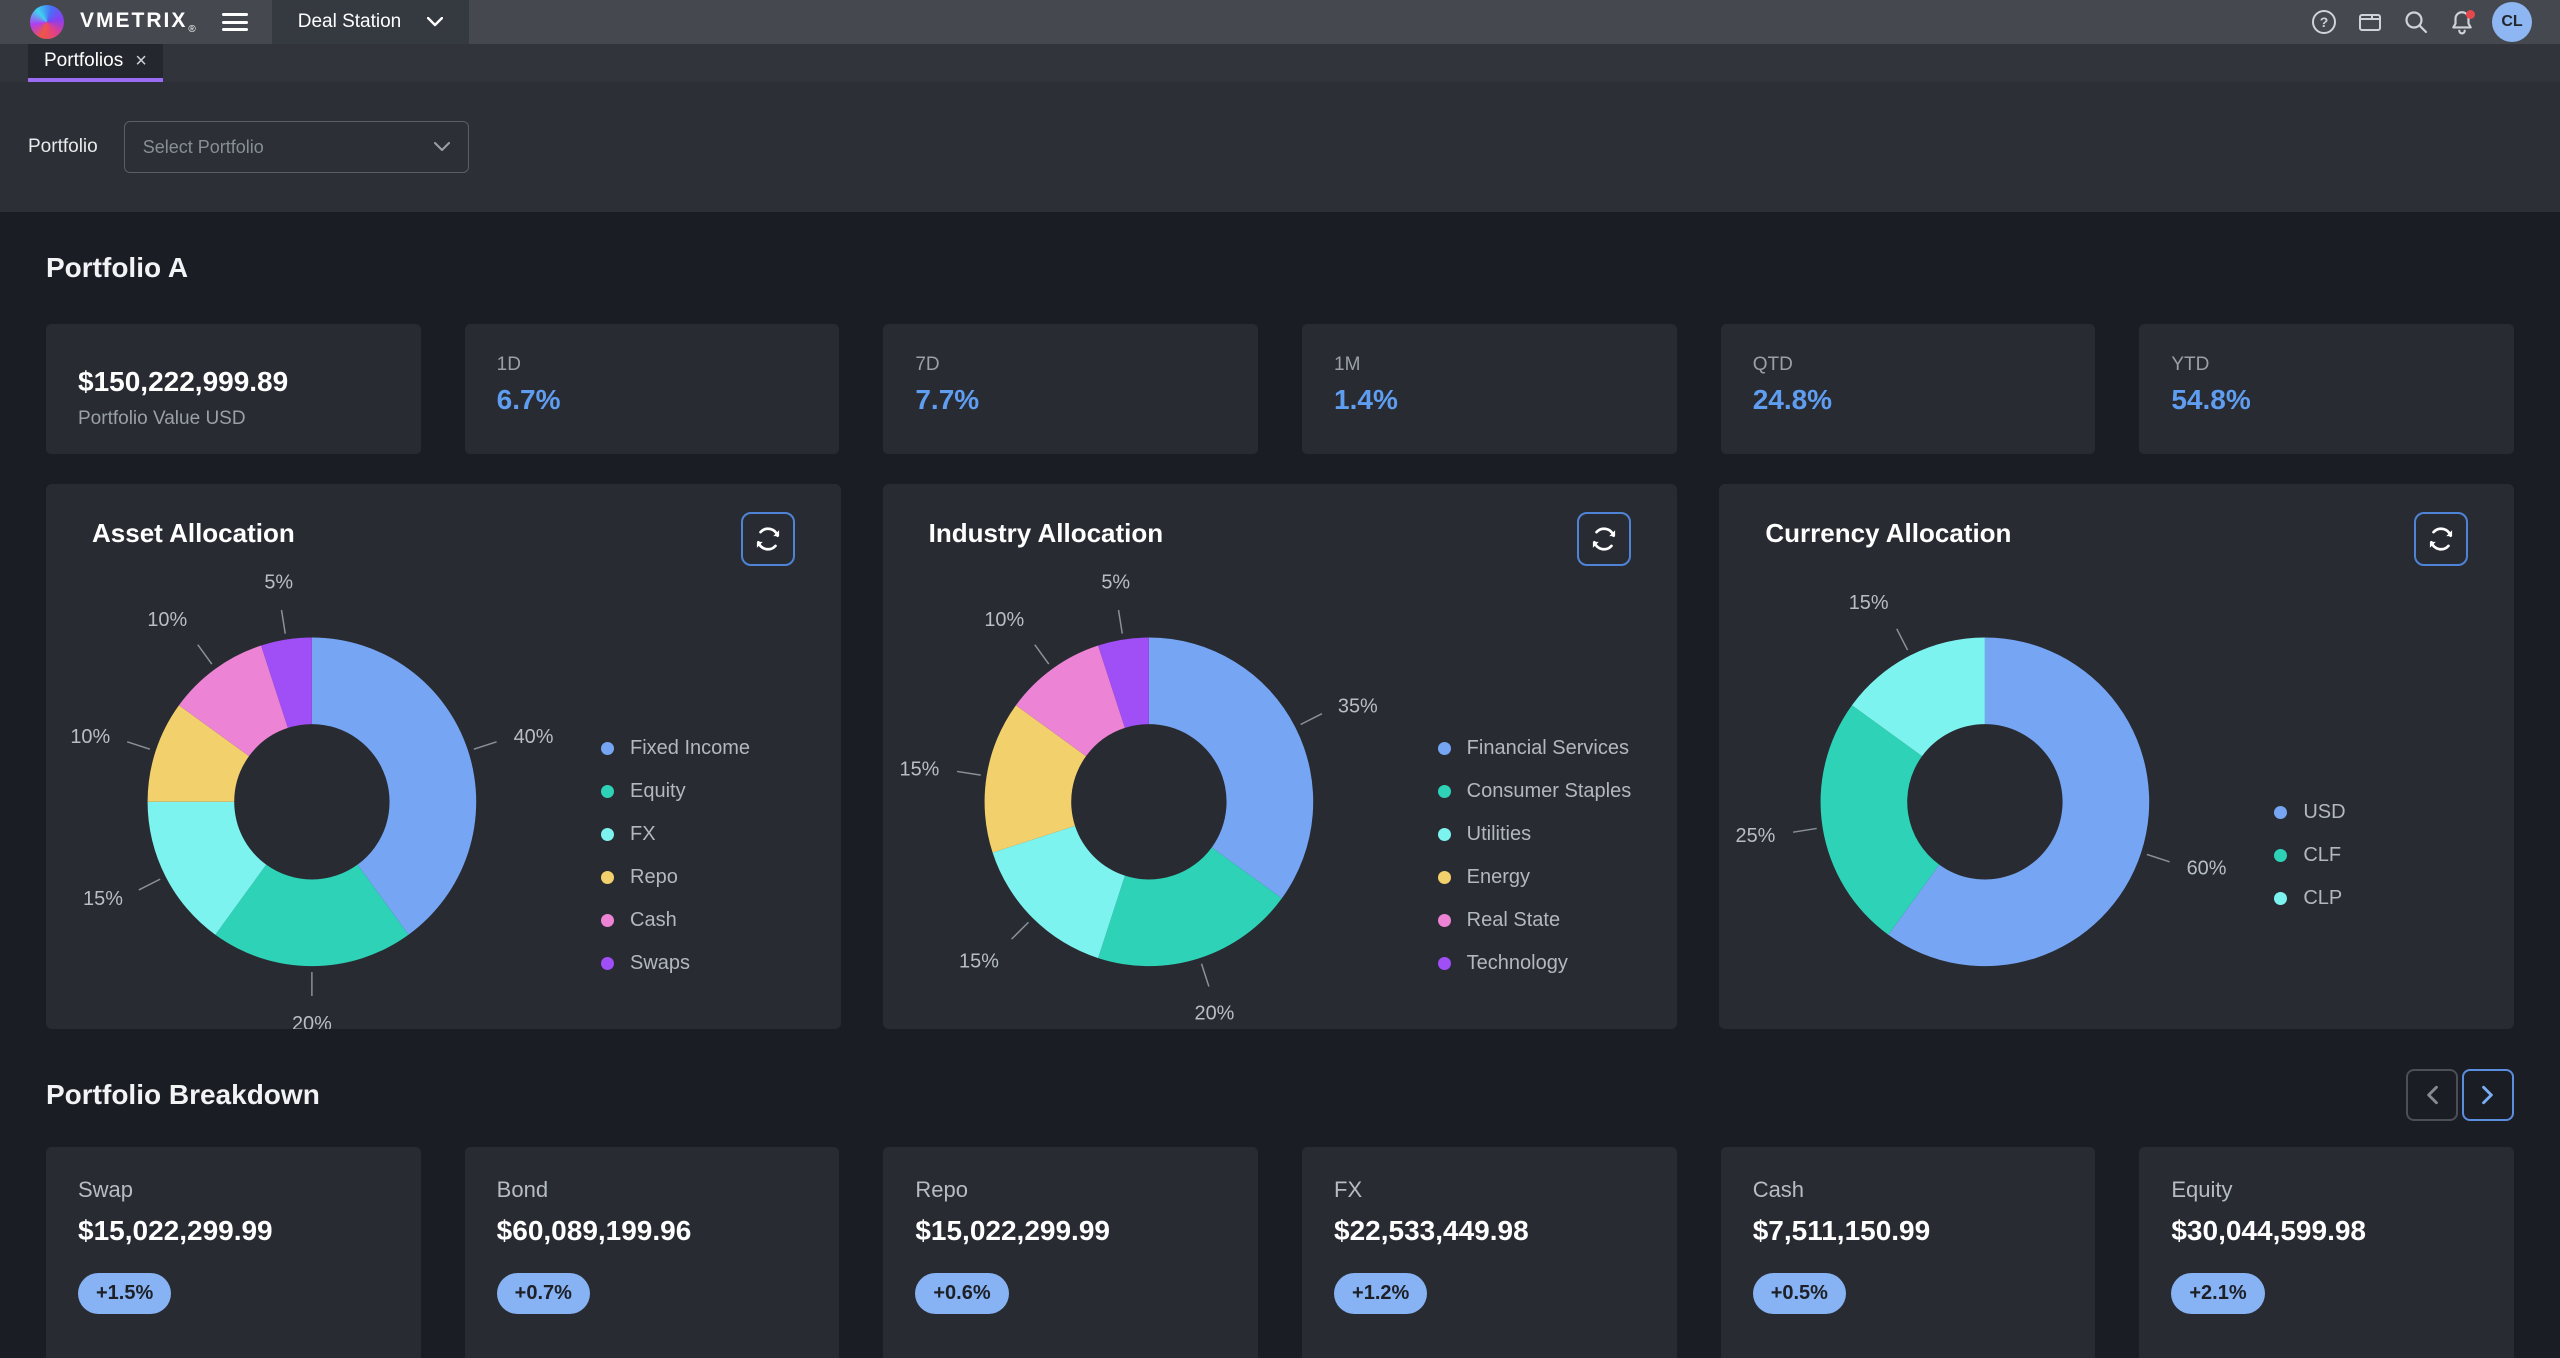 The image size is (2560, 1358). I want to click on legend-item-clp: CLP, so click(2309, 899).